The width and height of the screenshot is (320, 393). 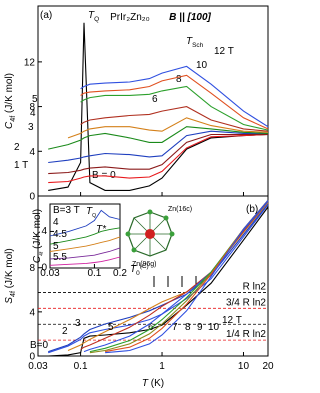 I want to click on x-axis-label-part: T, so click(x=145, y=383).